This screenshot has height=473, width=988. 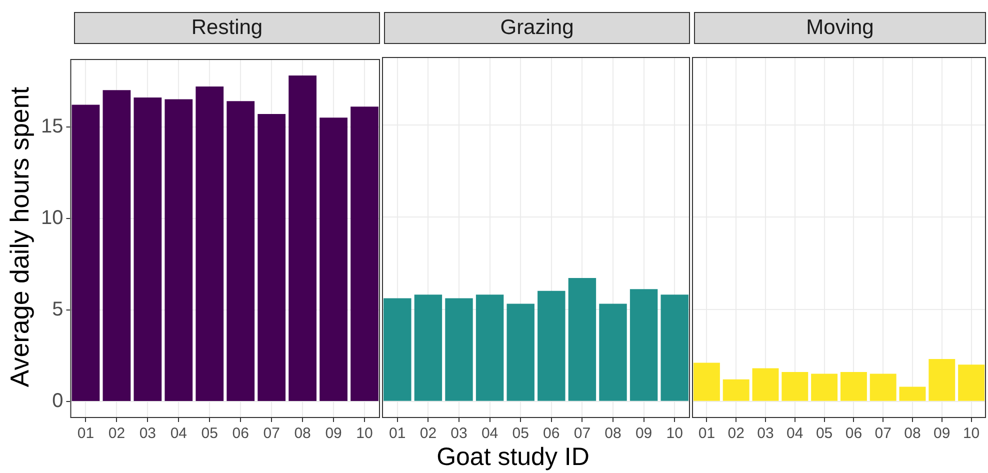 I want to click on y-axis-title: Average daily hours spent, so click(x=20, y=237).